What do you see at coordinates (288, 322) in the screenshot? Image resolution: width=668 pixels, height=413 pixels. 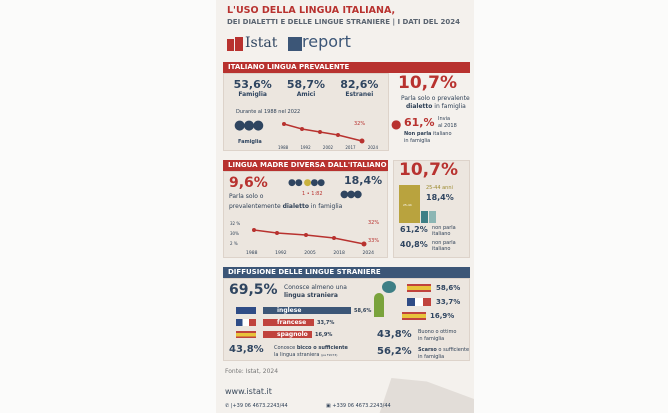 I see `bar-francese: francese` at bounding box center [288, 322].